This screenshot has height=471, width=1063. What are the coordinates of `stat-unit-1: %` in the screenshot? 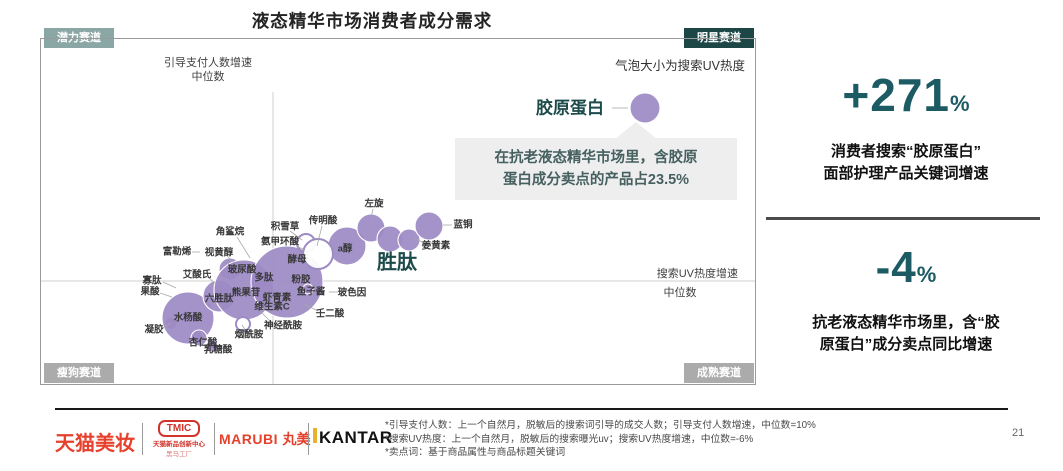 It's located at (960, 103).